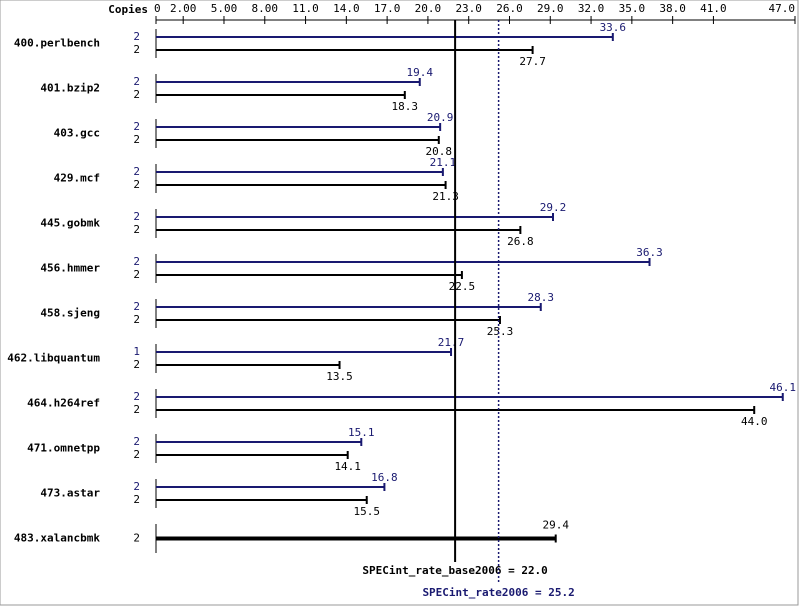 This screenshot has height=606, width=799. Describe the element at coordinates (498, 592) in the screenshot. I see `reference-label: SPECint_rate2006 = 25.2` at that location.